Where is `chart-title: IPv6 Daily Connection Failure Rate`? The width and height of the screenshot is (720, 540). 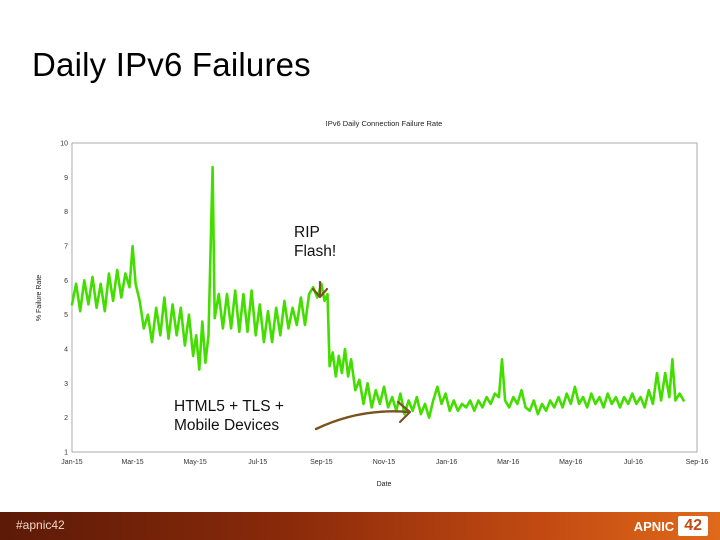 chart-title: IPv6 Daily Connection Failure Rate is located at coordinates (384, 123).